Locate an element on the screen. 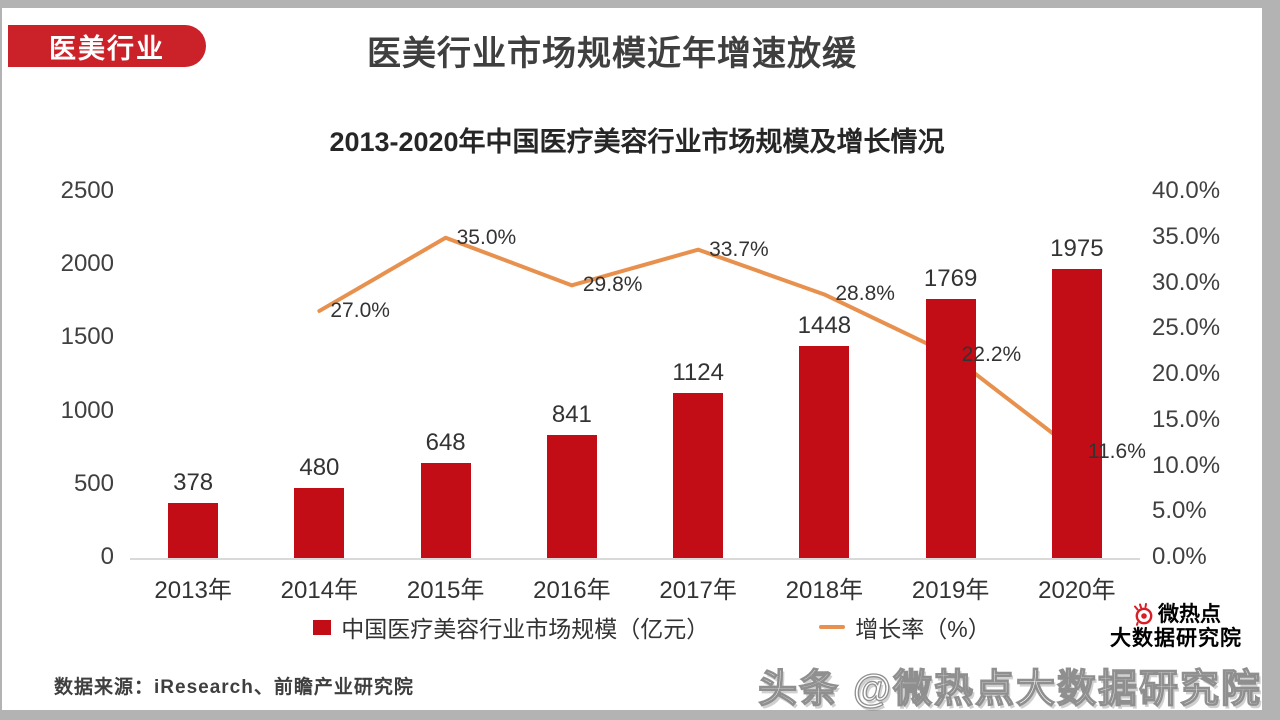  bar-value-label: 648 is located at coordinates (445, 443).